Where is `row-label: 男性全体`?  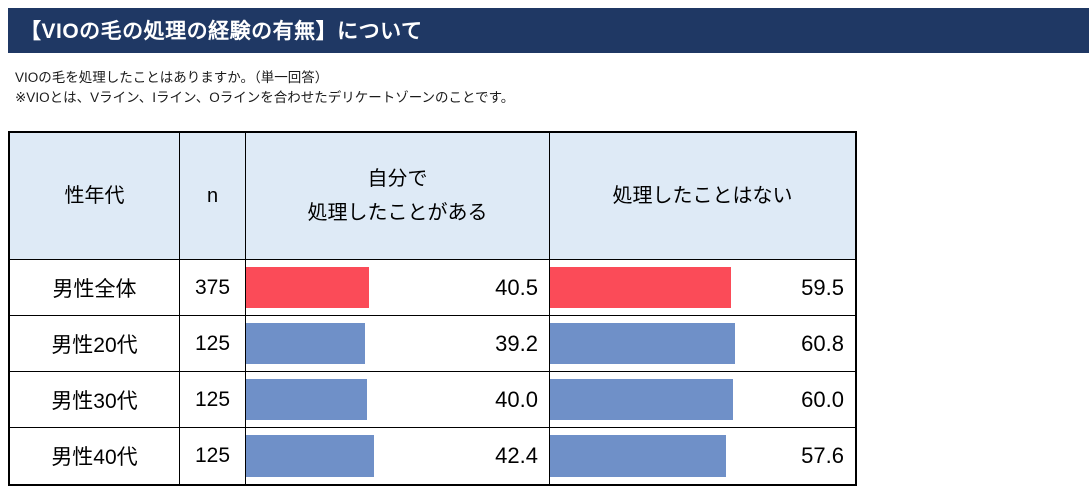 row-label: 男性全体 is located at coordinates (95, 288).